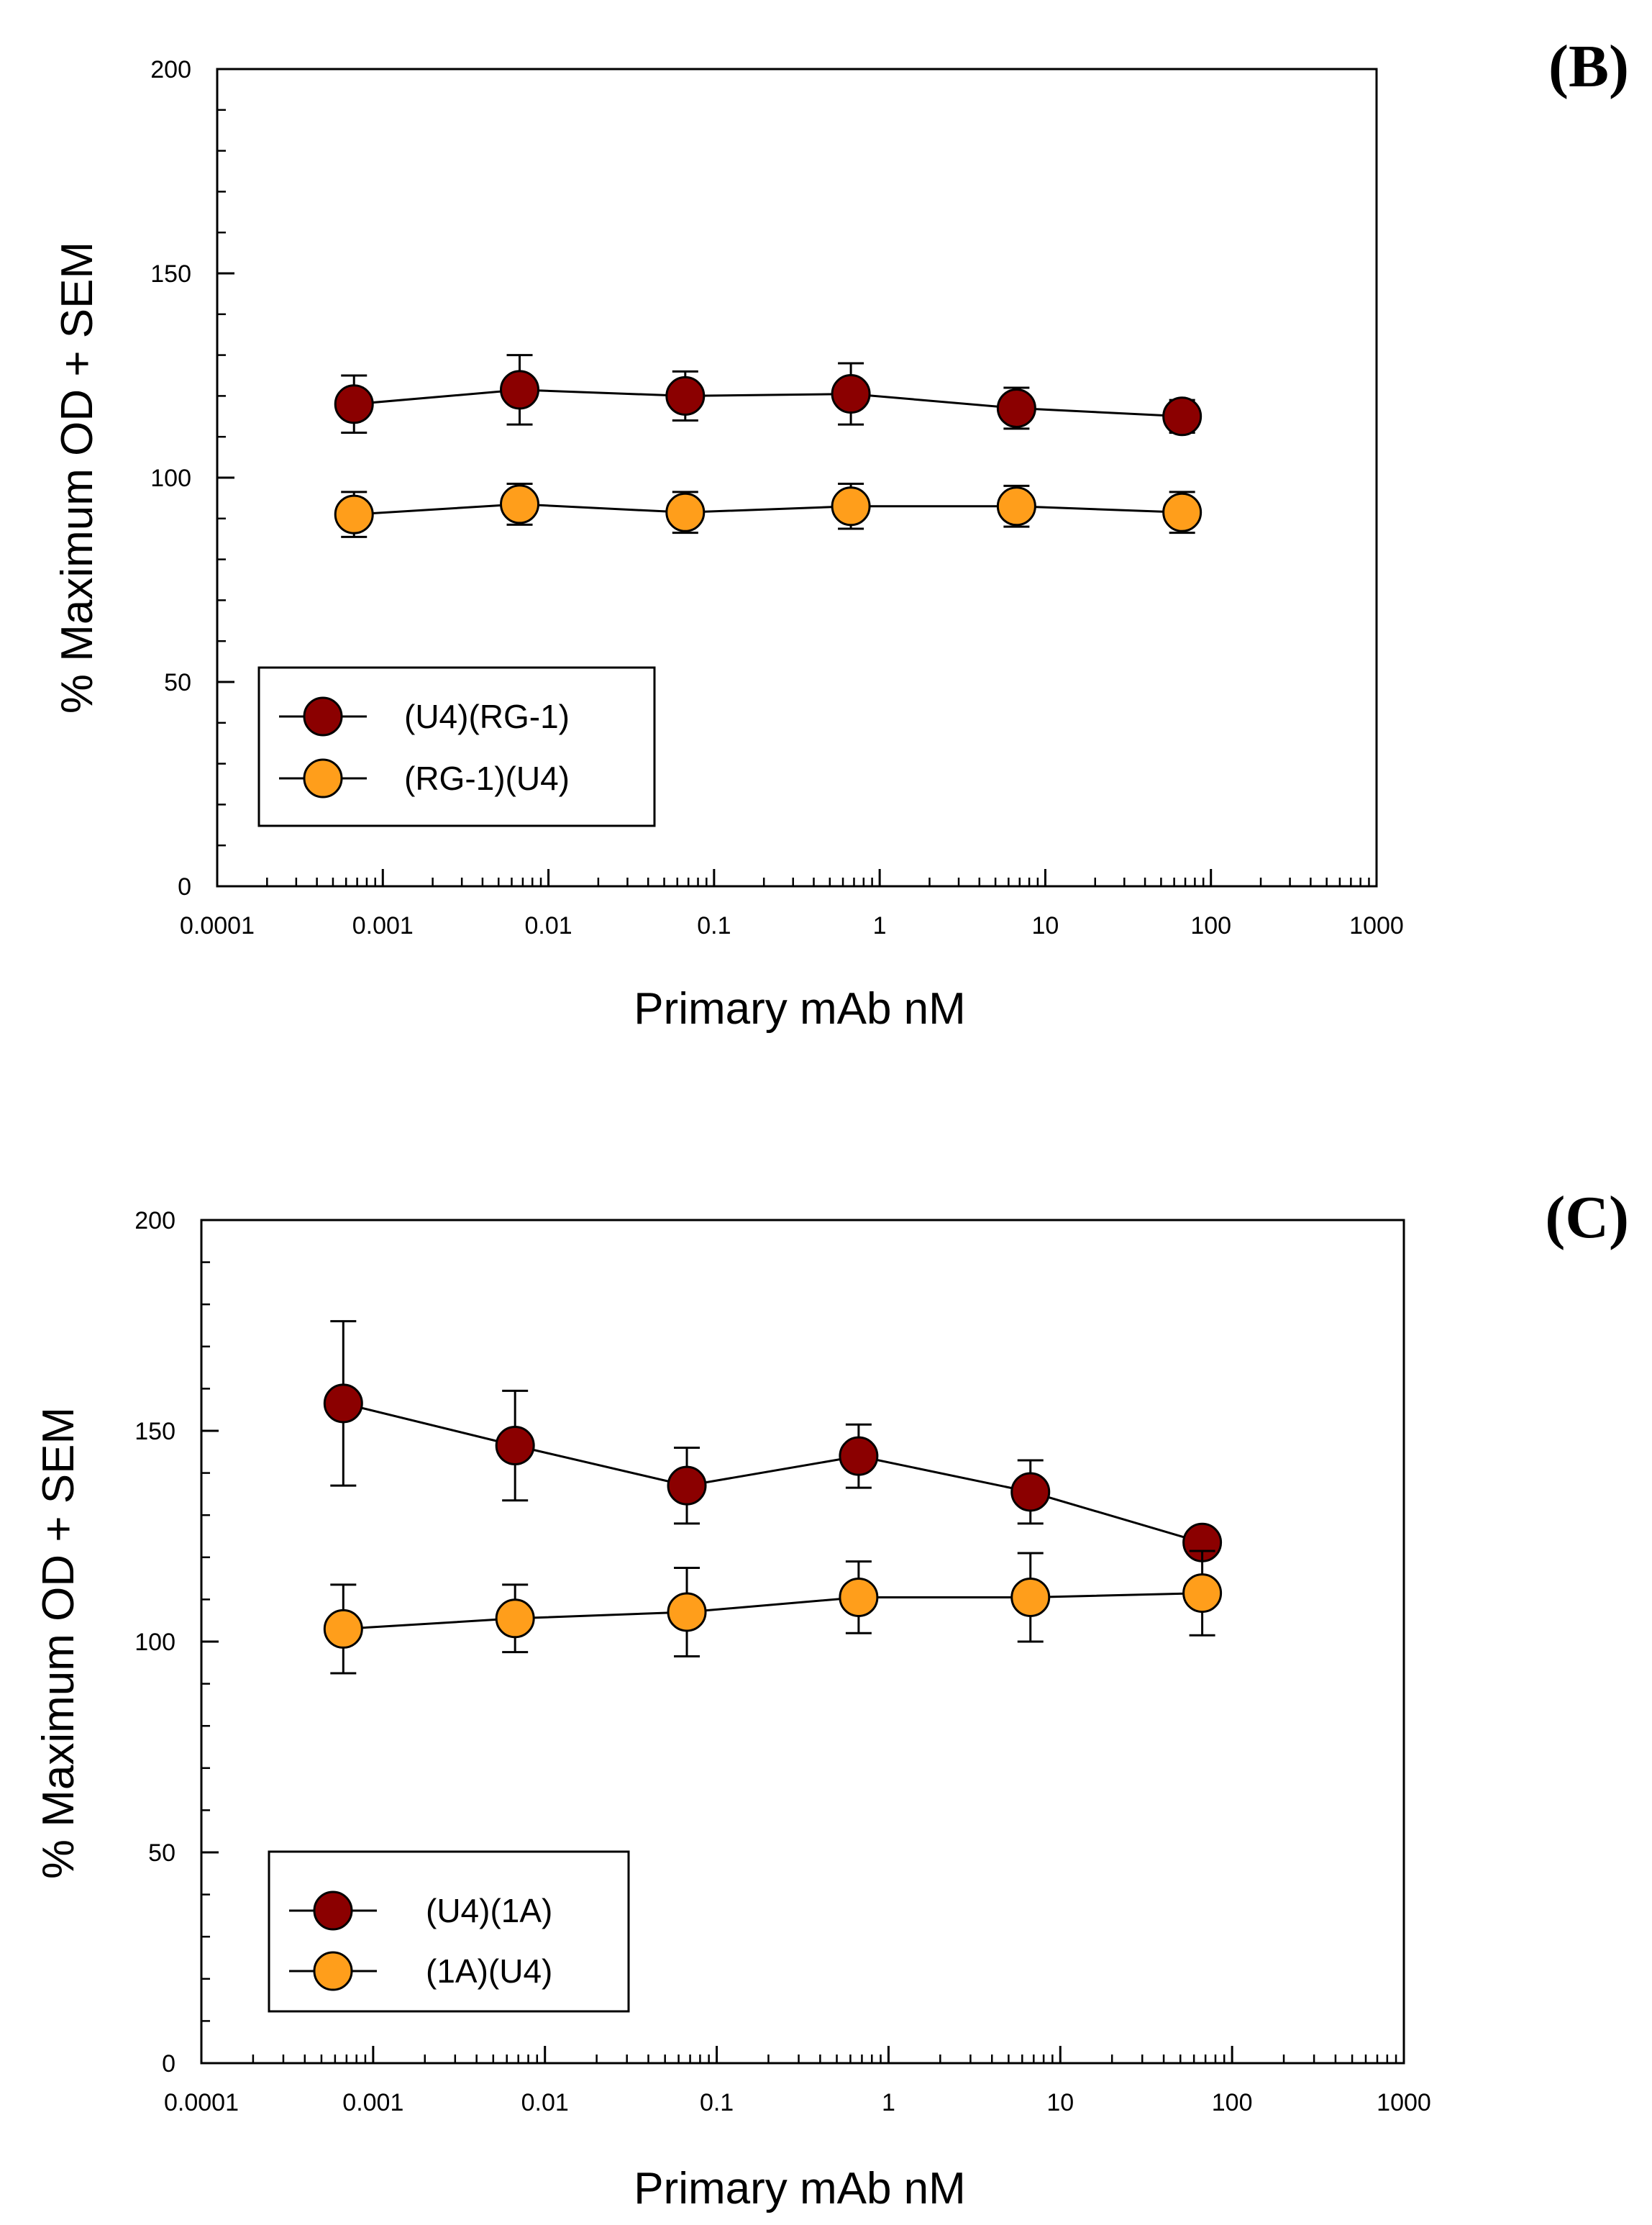 The height and width of the screenshot is (2225, 1652). I want to click on x-tick-labels-c: 0.0001 0.001 0.01 0.1 1 10 100 1000, so click(797, 2102).